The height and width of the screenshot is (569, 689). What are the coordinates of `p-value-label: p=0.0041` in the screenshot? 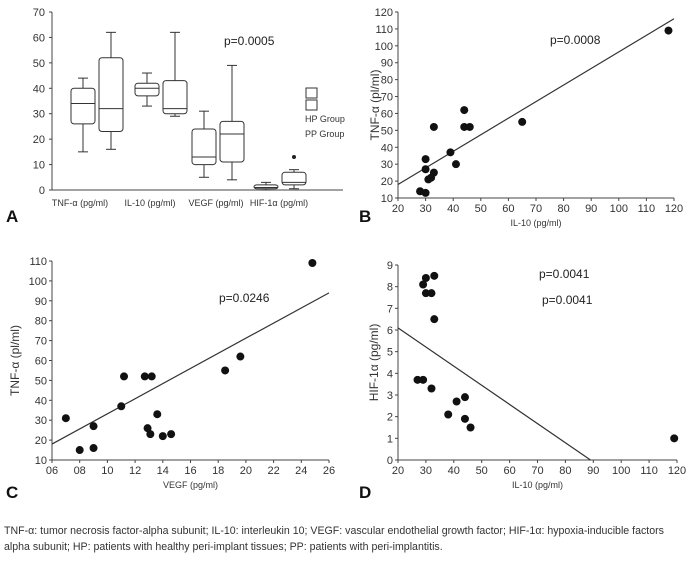 It's located at (567, 300).